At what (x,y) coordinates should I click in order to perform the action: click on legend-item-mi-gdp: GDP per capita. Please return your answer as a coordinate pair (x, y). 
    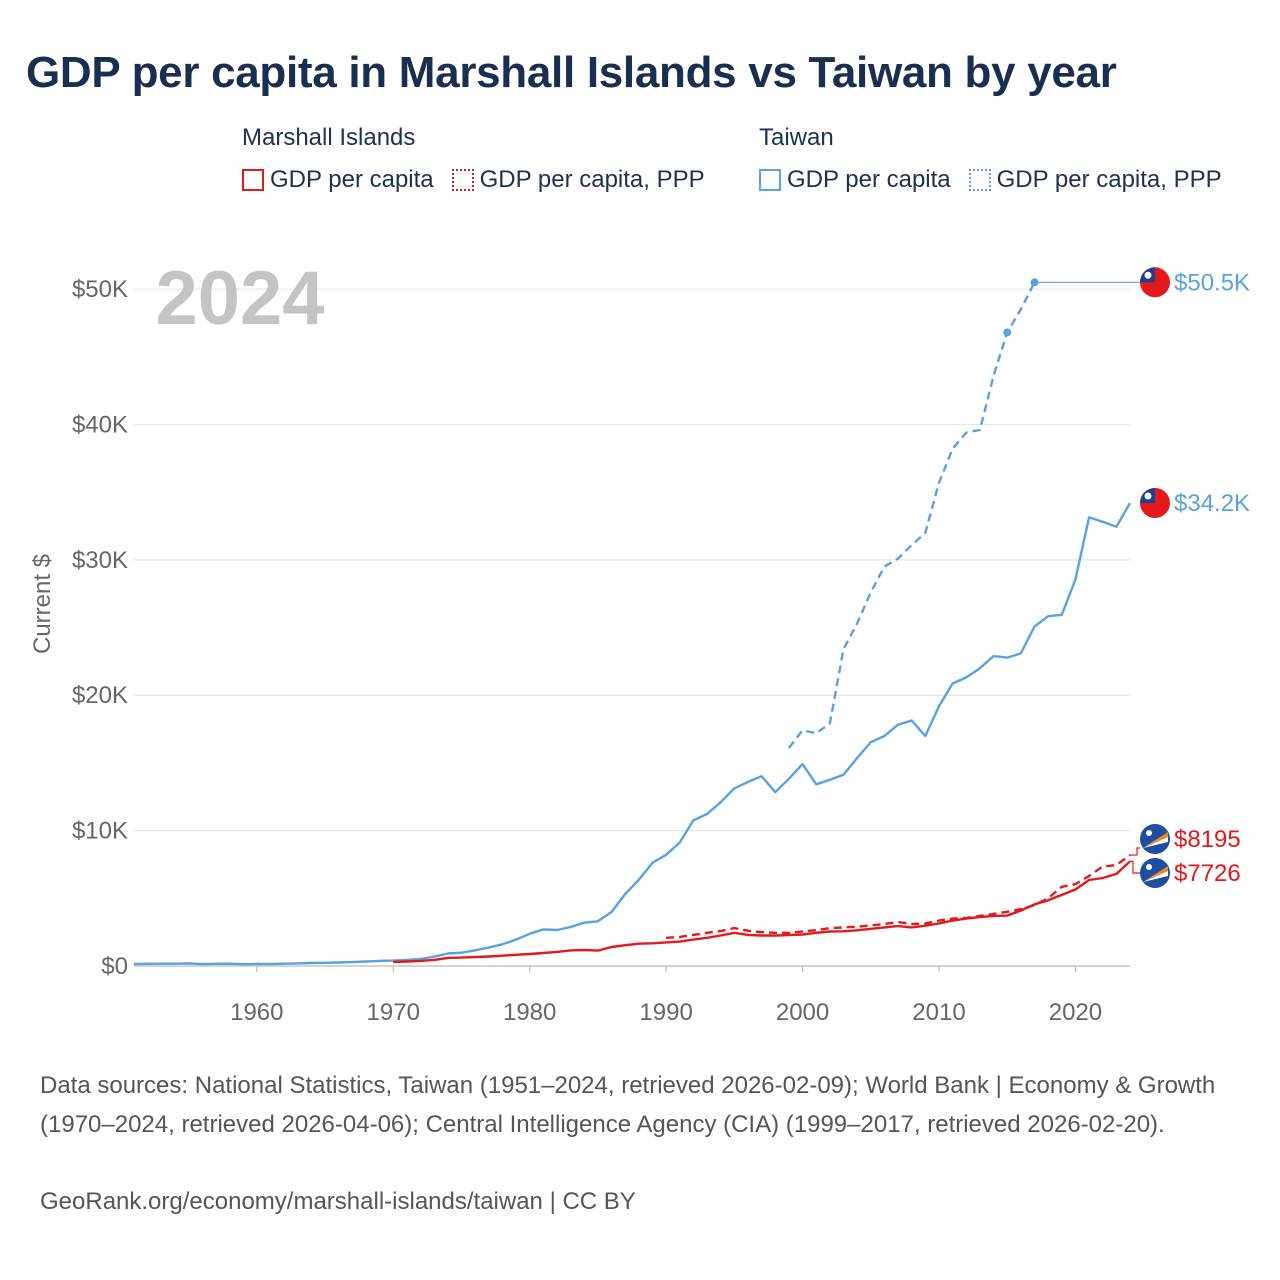
    Looking at the image, I should click on (338, 180).